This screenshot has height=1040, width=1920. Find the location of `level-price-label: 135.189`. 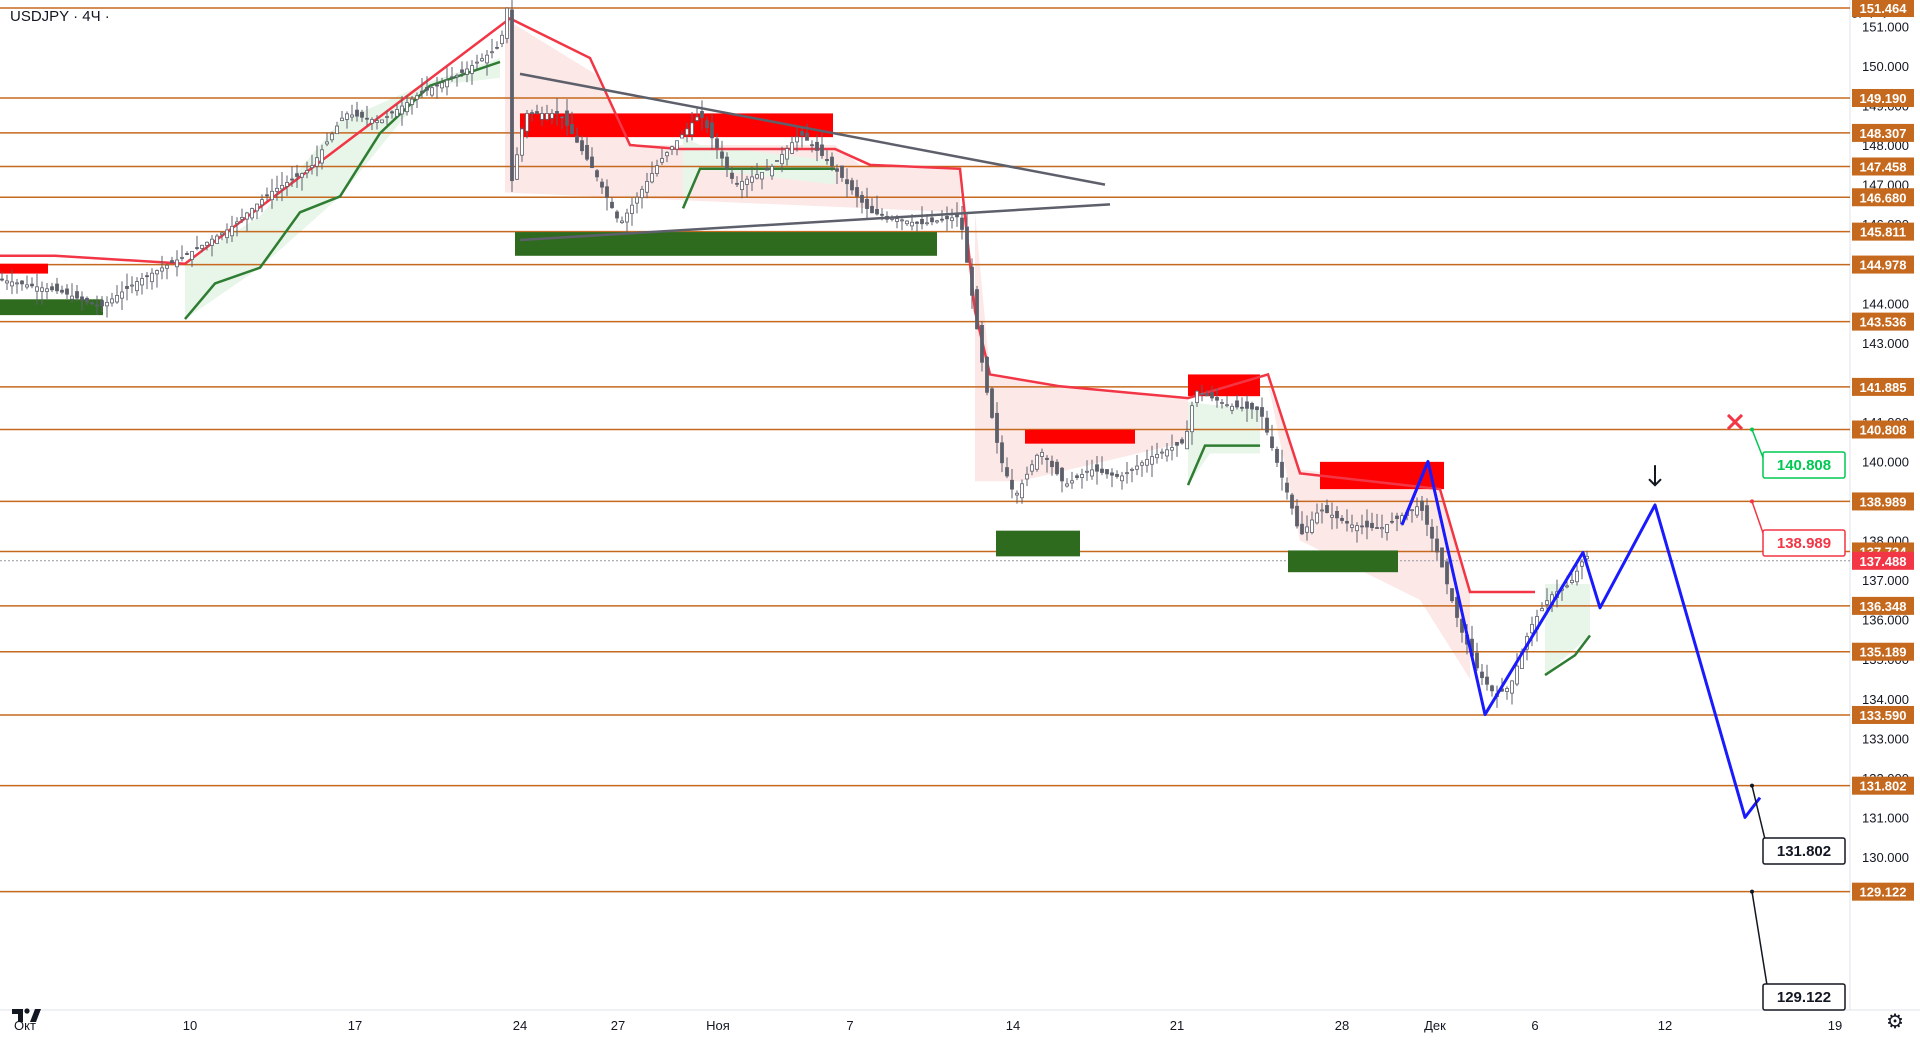

level-price-label: 135.189 is located at coordinates (1883, 651).